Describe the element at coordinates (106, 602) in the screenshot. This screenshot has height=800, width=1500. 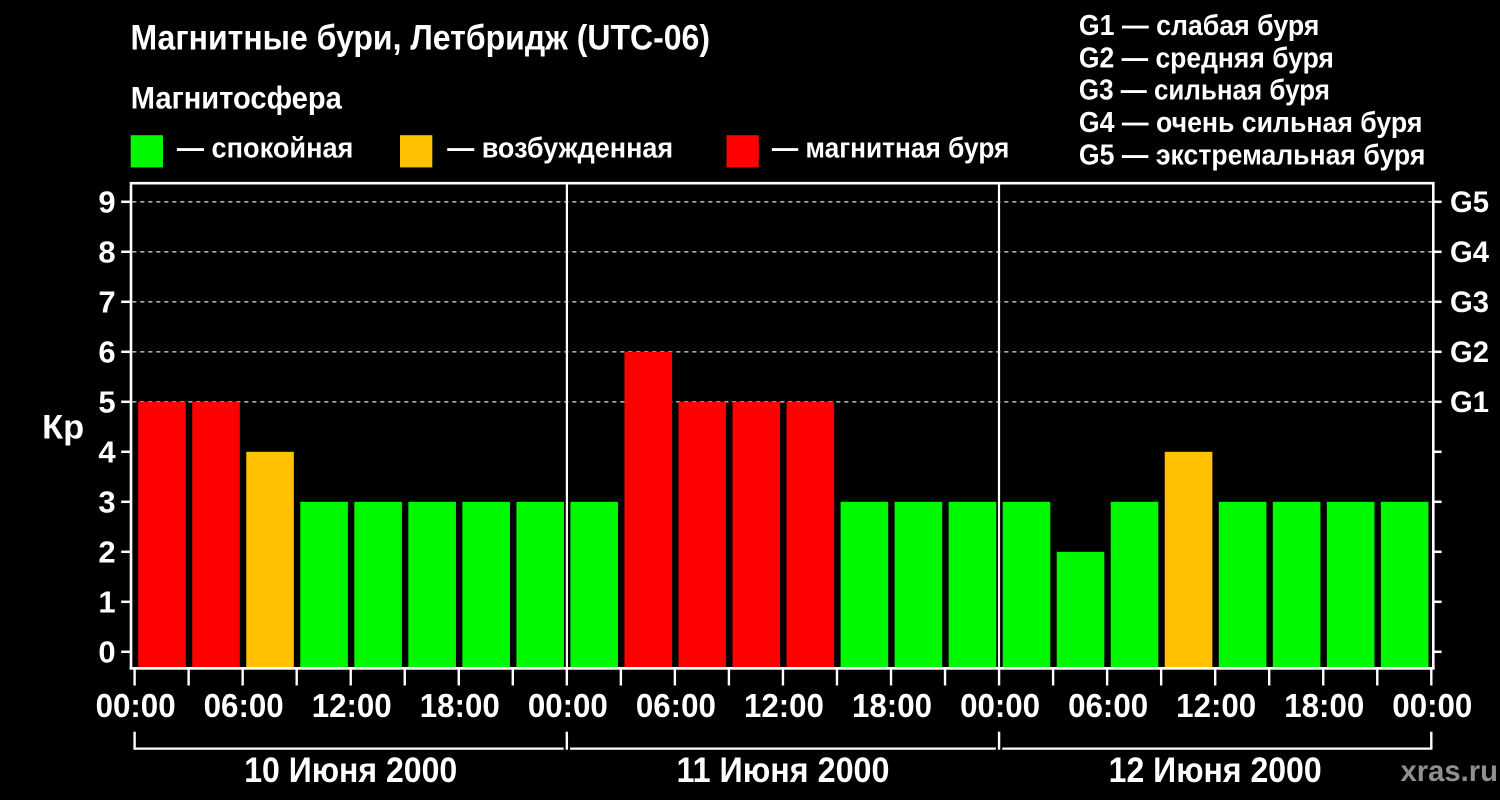
I see `svg-text: 1` at that location.